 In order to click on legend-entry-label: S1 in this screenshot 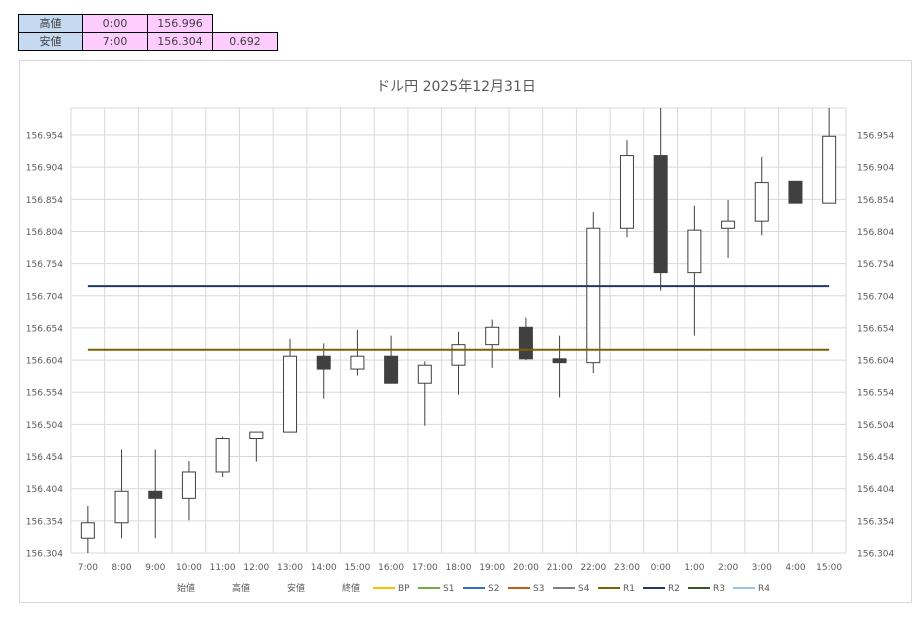, I will do `click(448, 589)`.